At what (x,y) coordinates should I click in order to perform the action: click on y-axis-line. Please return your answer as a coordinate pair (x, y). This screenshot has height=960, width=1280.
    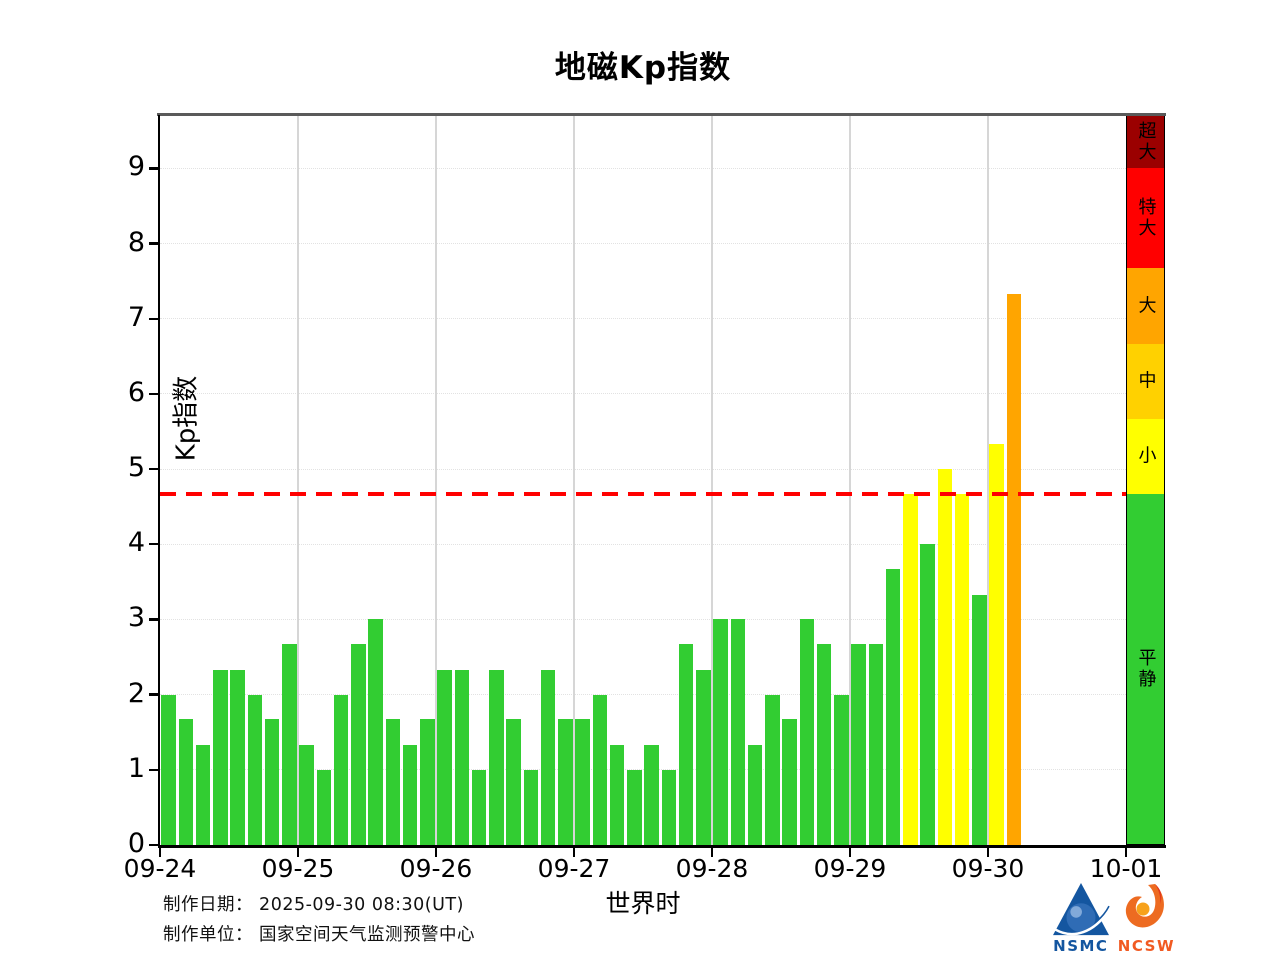
    Looking at the image, I should click on (158, 481).